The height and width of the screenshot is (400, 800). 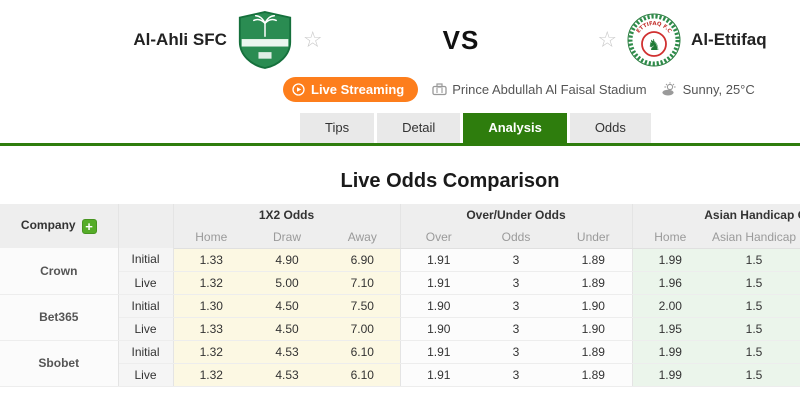 What do you see at coordinates (337, 128) in the screenshot?
I see `tab-tips: Tips` at bounding box center [337, 128].